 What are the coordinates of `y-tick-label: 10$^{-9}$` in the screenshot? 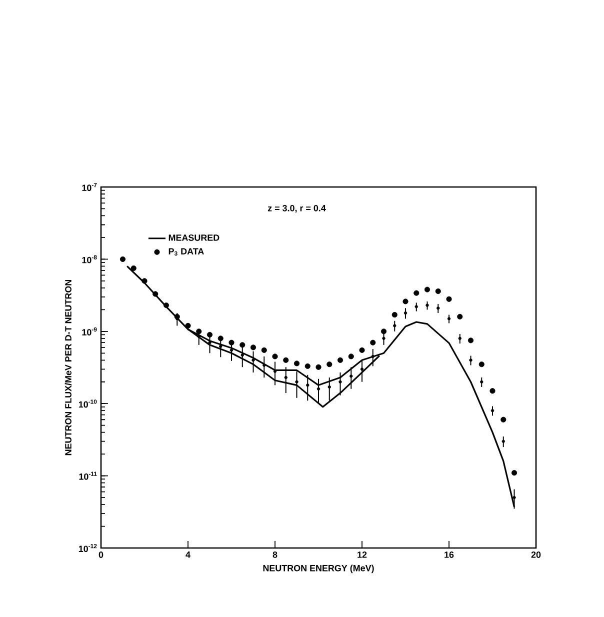 It's located at (89, 331).